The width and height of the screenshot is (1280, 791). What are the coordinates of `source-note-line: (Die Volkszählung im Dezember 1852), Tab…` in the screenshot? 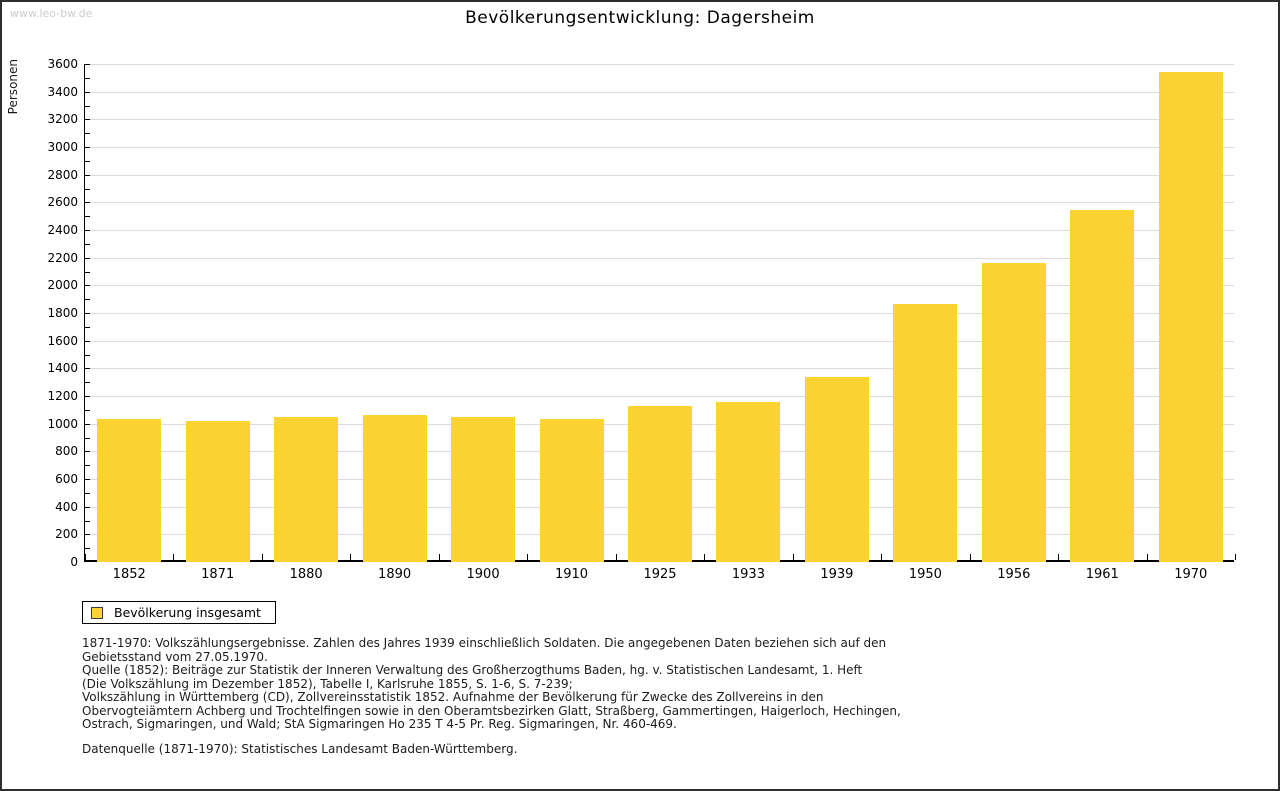 It's located at (327, 683).